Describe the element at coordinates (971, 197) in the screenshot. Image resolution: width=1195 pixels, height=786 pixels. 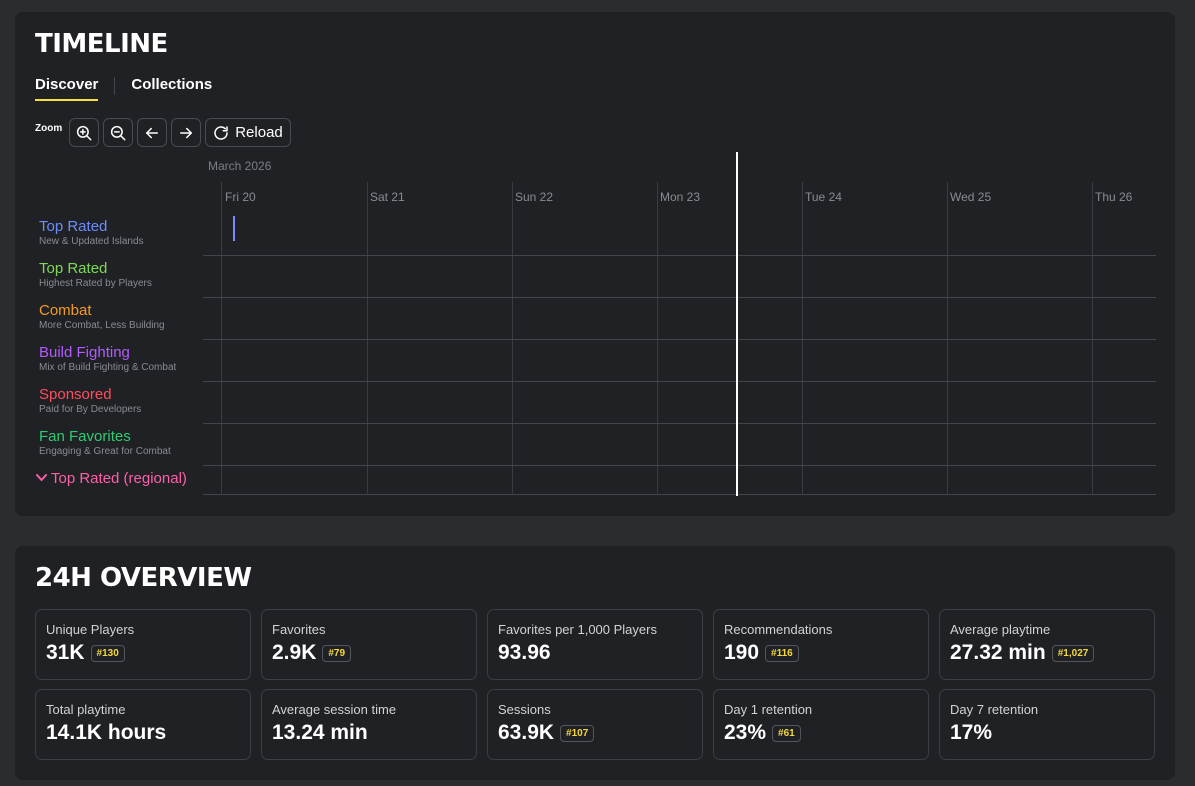
I see `day-label: Wed 25` at that location.